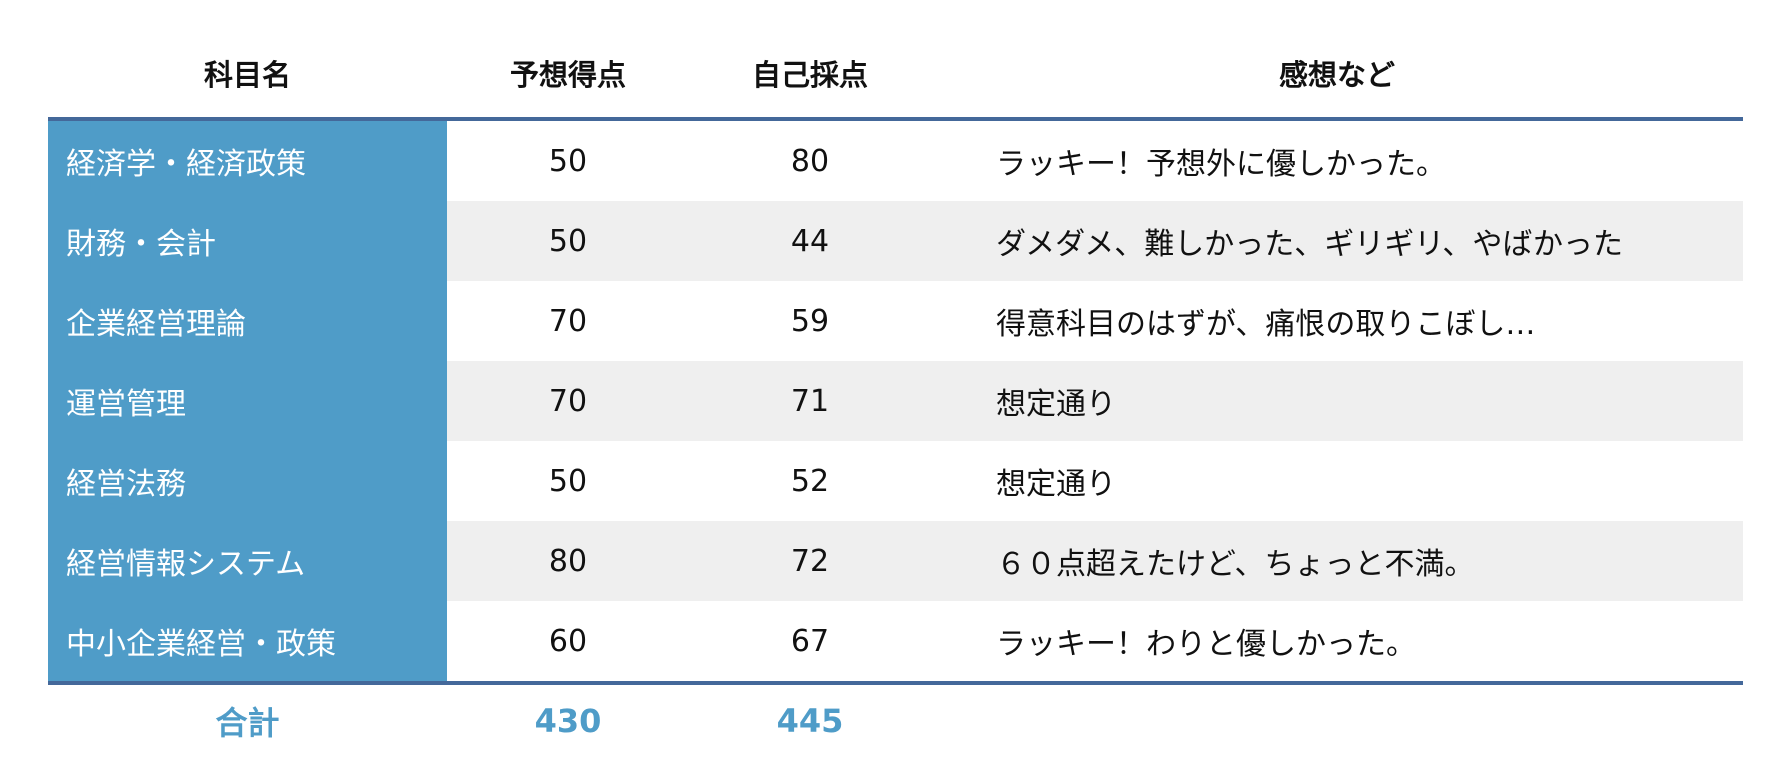 This screenshot has width=1786, height=764. Describe the element at coordinates (810, 241) in the screenshot. I see `self-score-cell: 44` at that location.